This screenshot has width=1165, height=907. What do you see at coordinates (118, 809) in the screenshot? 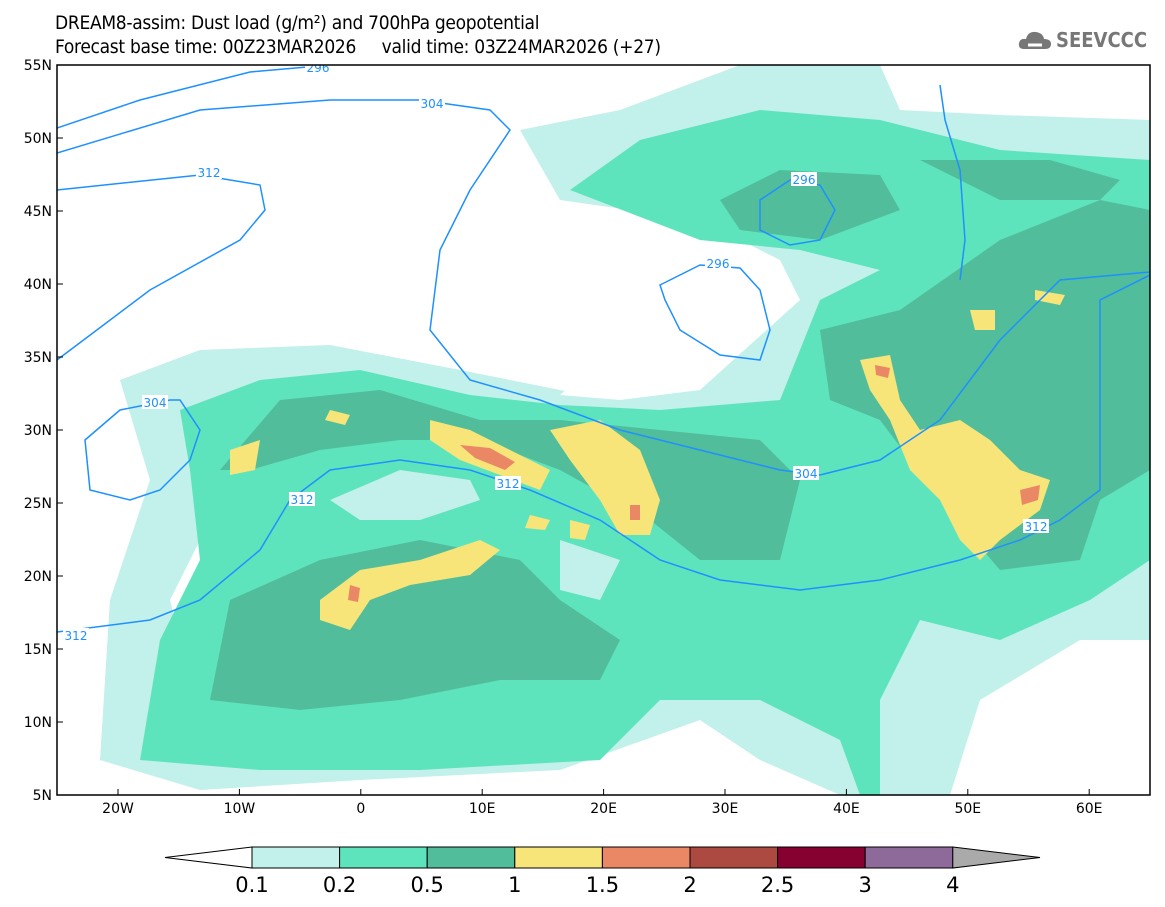
I see `lon-label: 20W` at bounding box center [118, 809].